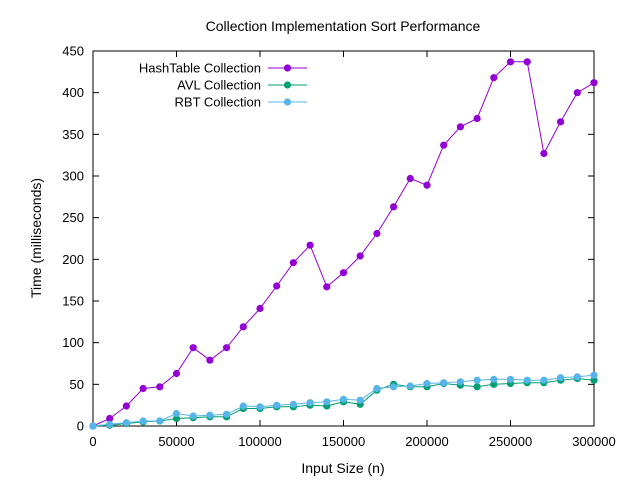 The height and width of the screenshot is (480, 640). I want to click on x-axis-label: Input Size (n), so click(342, 468).